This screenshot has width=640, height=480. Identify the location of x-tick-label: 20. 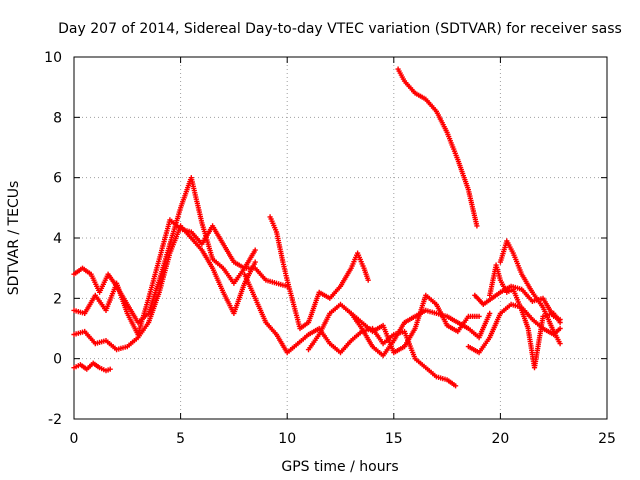
(500, 439).